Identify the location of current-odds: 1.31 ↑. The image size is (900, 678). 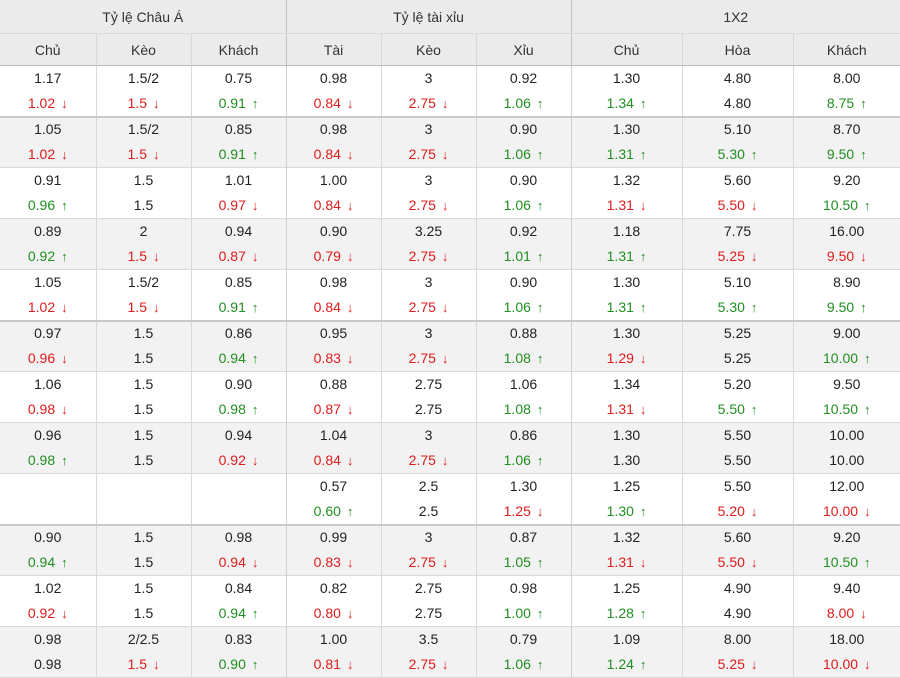
(627, 154).